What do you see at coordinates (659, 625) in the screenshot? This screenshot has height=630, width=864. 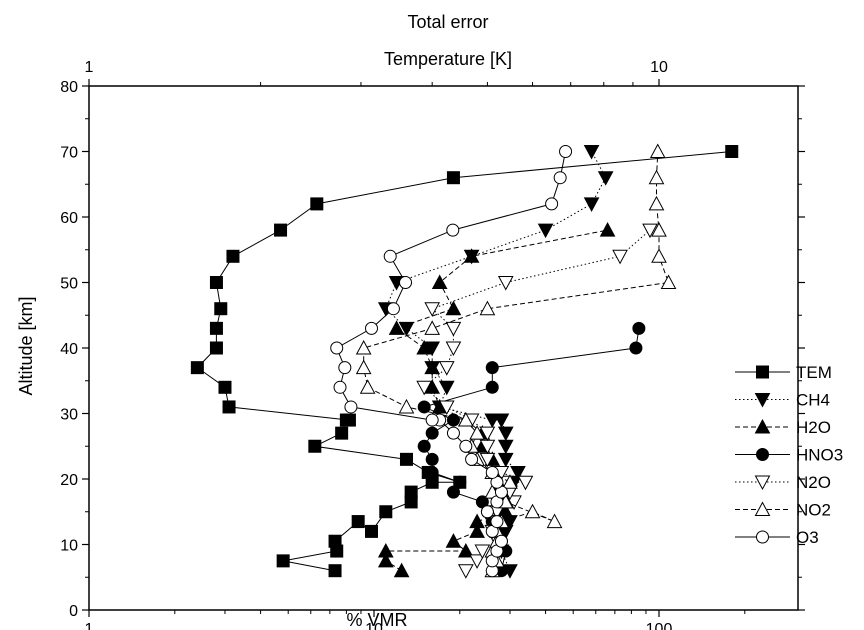 I see `x-tick-label: 100` at bounding box center [659, 625].